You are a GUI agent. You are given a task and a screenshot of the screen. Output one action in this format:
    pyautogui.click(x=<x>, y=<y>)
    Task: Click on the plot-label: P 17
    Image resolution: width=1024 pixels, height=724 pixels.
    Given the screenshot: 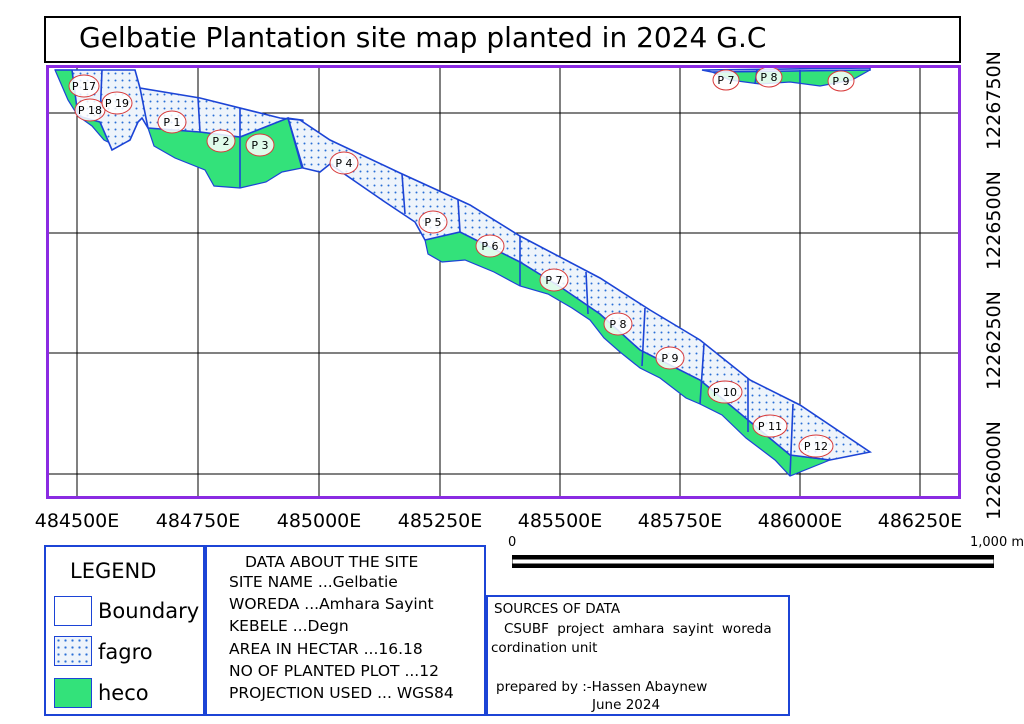 What is the action you would take?
    pyautogui.click(x=84, y=86)
    